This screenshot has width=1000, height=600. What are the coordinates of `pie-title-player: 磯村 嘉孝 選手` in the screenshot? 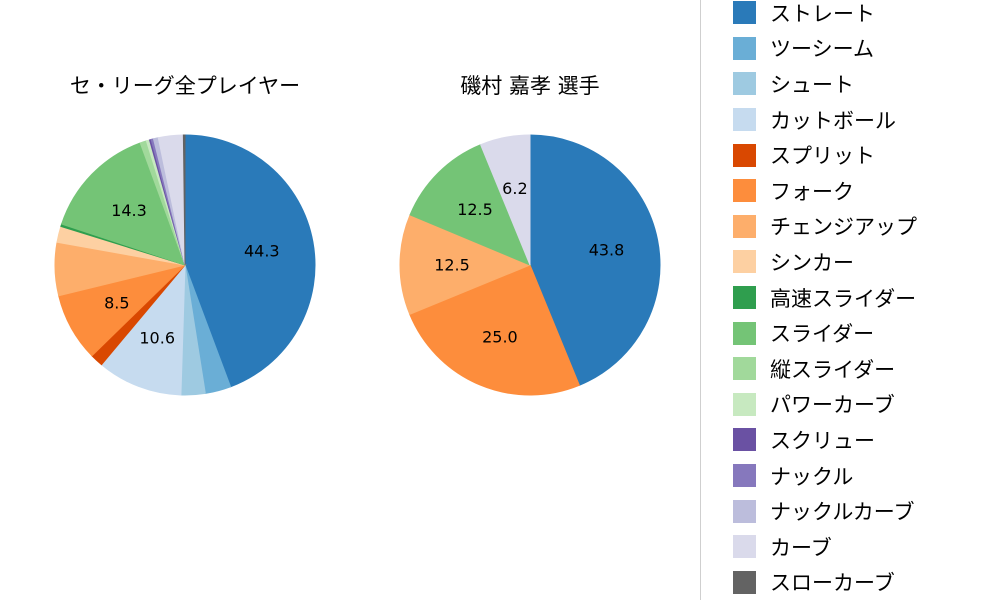 It's located at (530, 86).